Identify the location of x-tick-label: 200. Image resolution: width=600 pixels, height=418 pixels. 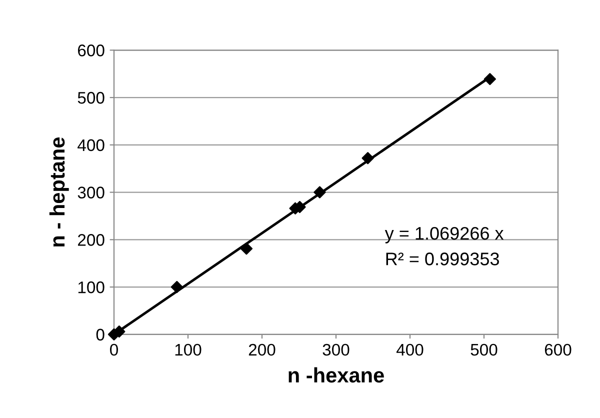
(262, 350).